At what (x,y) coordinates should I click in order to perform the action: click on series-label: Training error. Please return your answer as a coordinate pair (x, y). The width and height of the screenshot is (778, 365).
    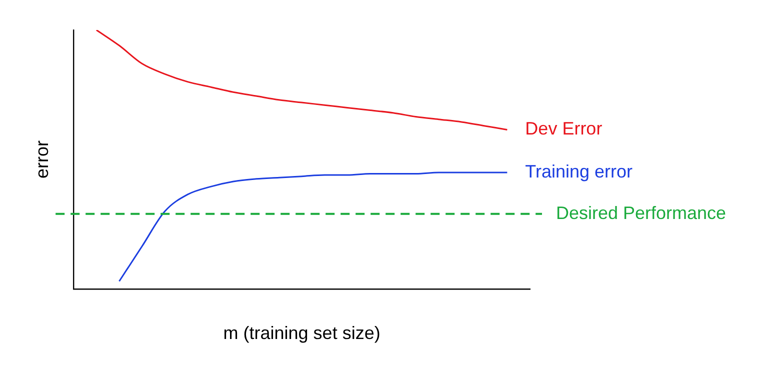
    Looking at the image, I should click on (579, 171).